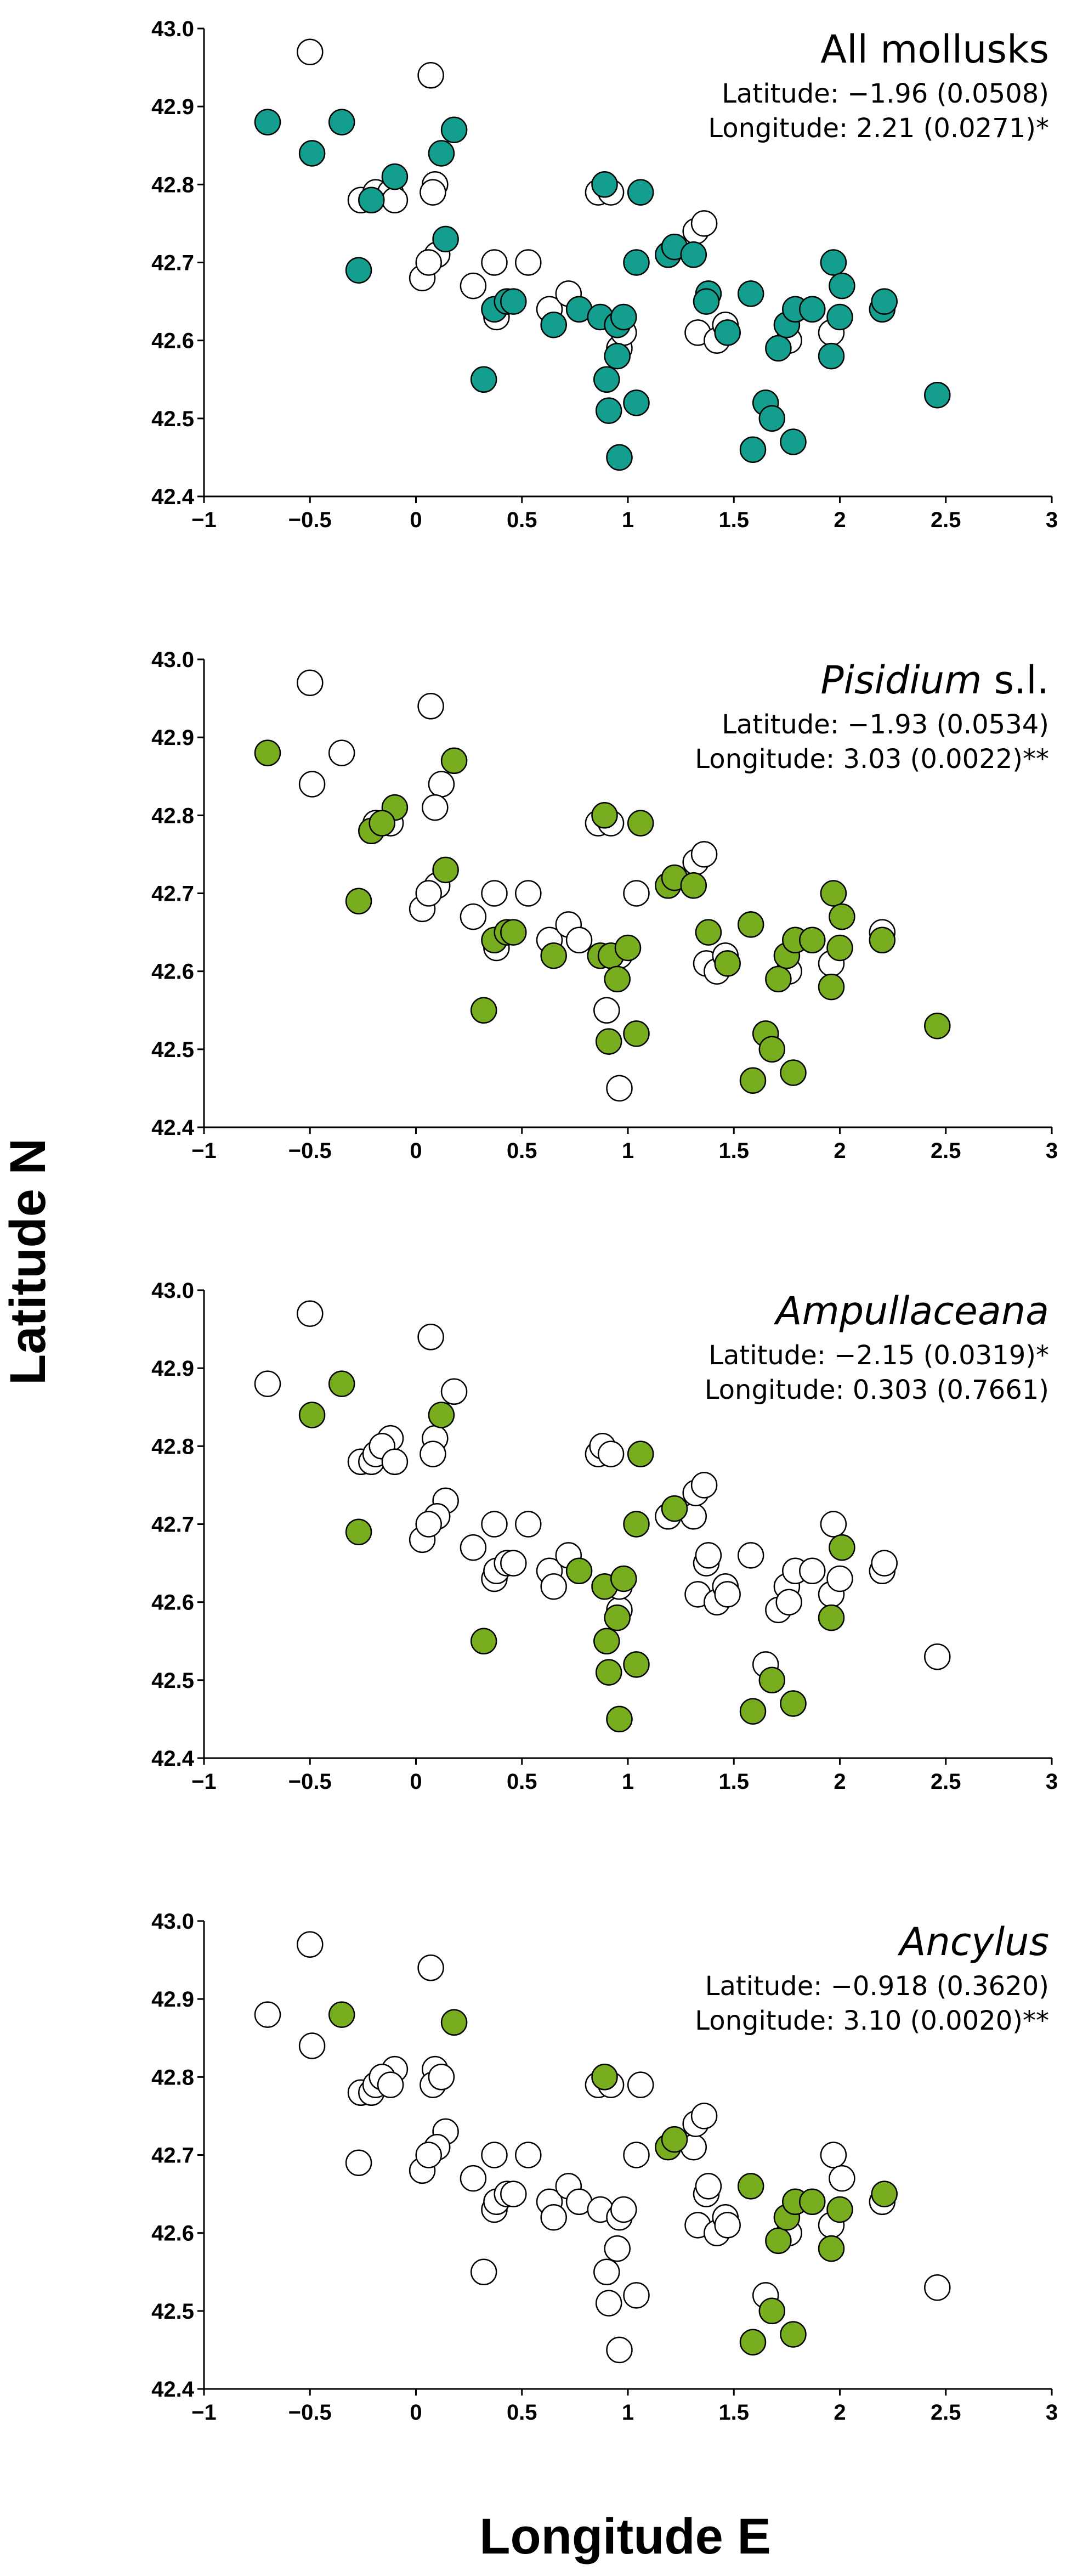  What do you see at coordinates (204, 1782) in the screenshot?
I see `x-tick-label: −1` at bounding box center [204, 1782].